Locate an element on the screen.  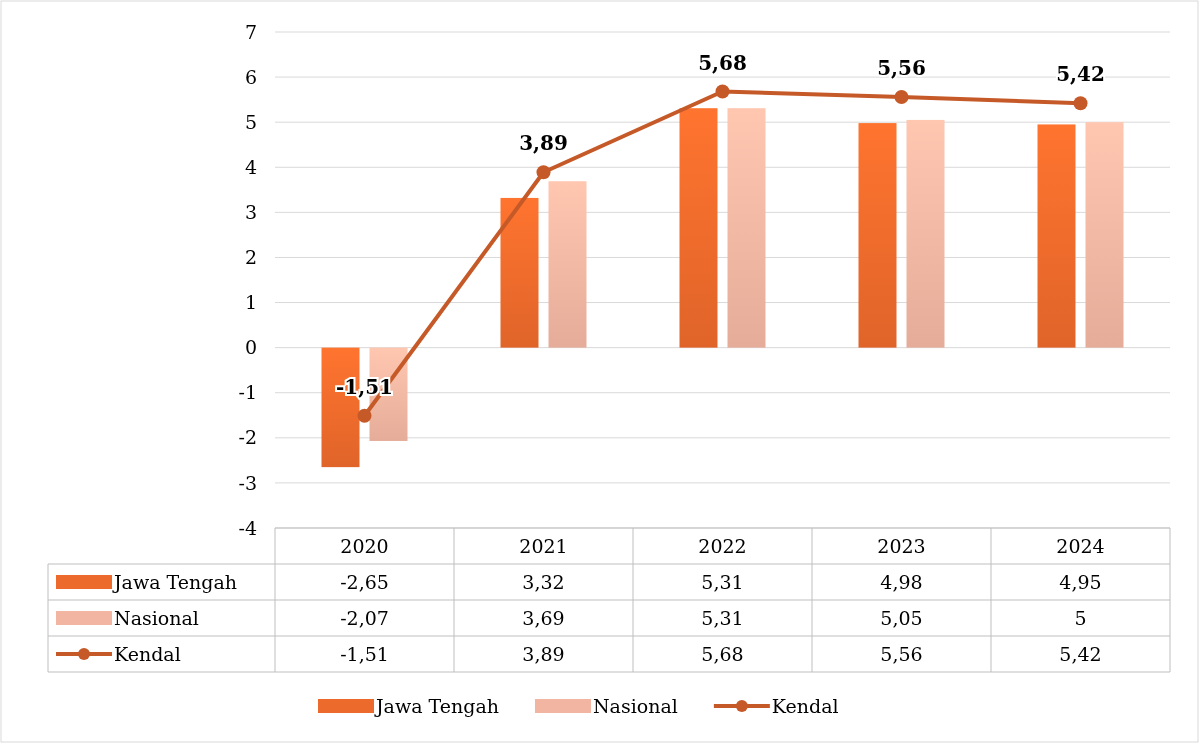
legend-label: Kendal is located at coordinates (805, 706).